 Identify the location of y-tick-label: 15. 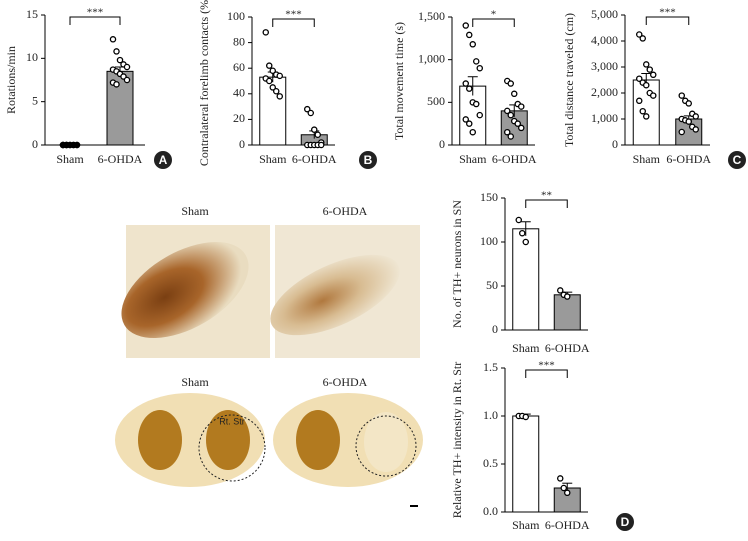
(32, 14).